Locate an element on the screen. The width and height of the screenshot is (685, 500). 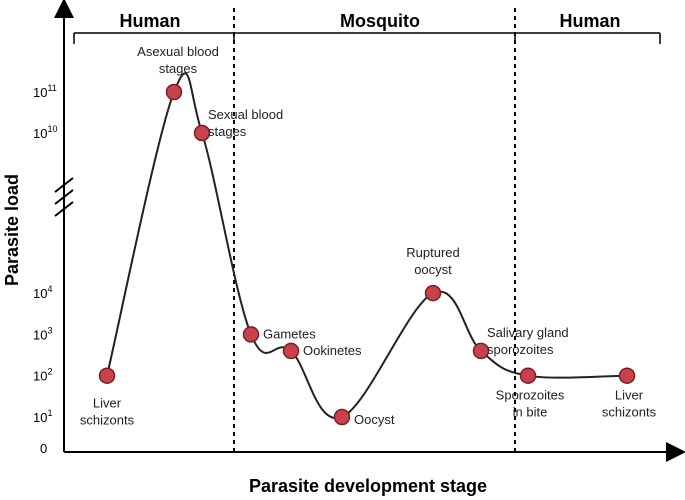
data-point-label: Gametes is located at coordinates (289, 333).